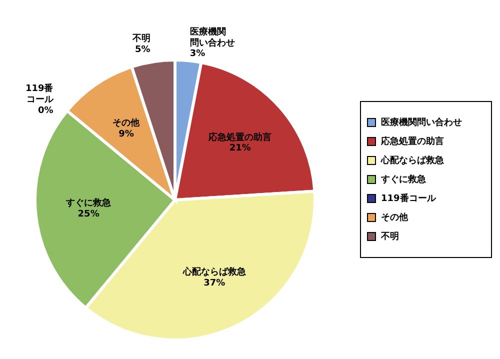 This screenshot has width=500, height=359. Describe the element at coordinates (215, 283) in the screenshot. I see `data-label: 37%` at that location.